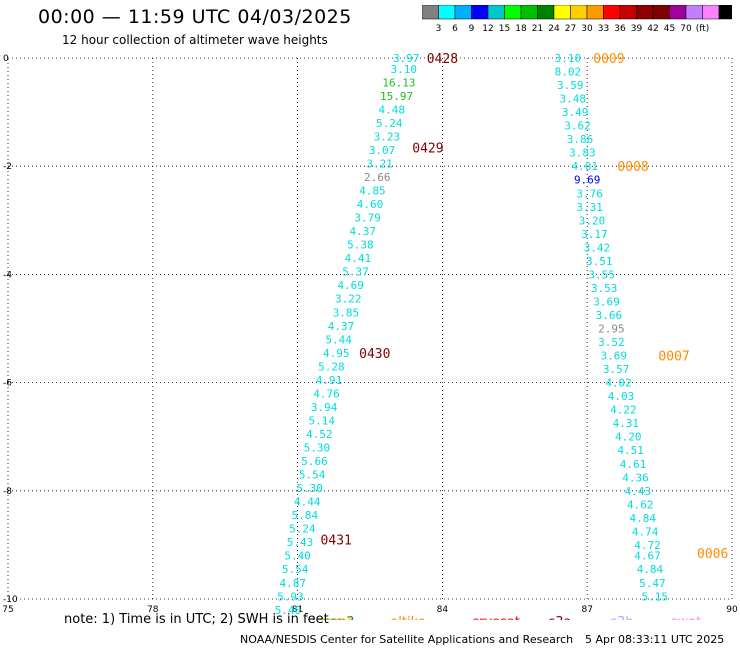 The width and height of the screenshot is (740, 650). Describe the element at coordinates (635, 477) in the screenshot. I see `data-point-track_east: 4.36` at that location.